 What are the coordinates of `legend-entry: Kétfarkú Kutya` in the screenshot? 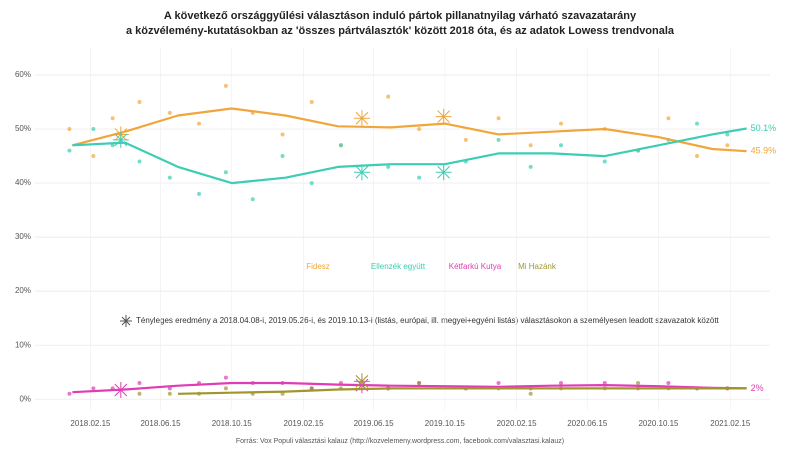 It's located at (475, 266).